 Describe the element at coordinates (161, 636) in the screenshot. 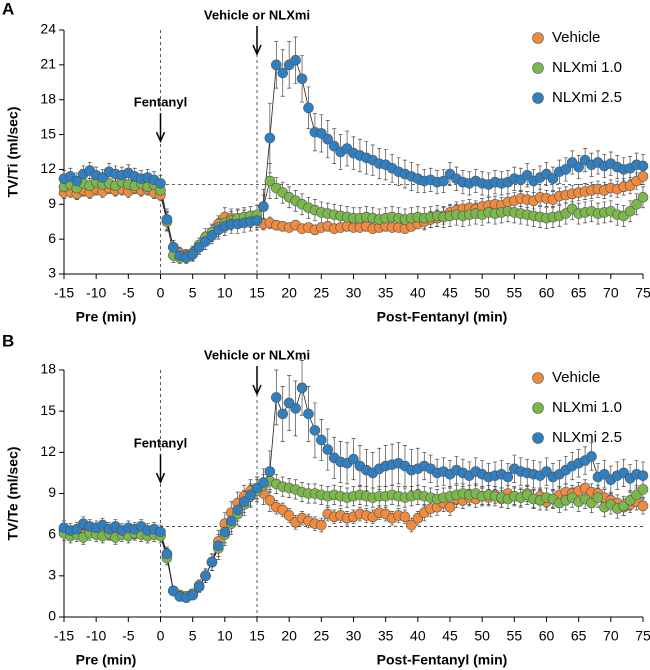

I see `x-tick-label: 0` at that location.